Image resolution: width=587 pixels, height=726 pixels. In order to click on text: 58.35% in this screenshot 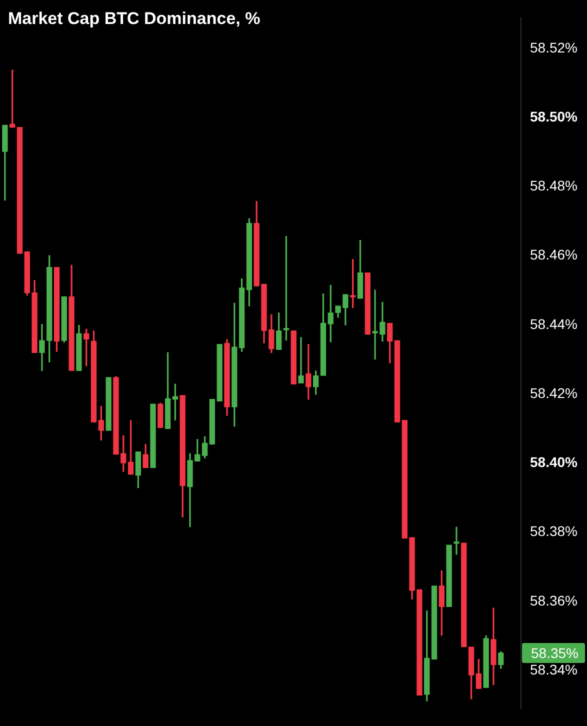, I will do `click(554, 652)`.